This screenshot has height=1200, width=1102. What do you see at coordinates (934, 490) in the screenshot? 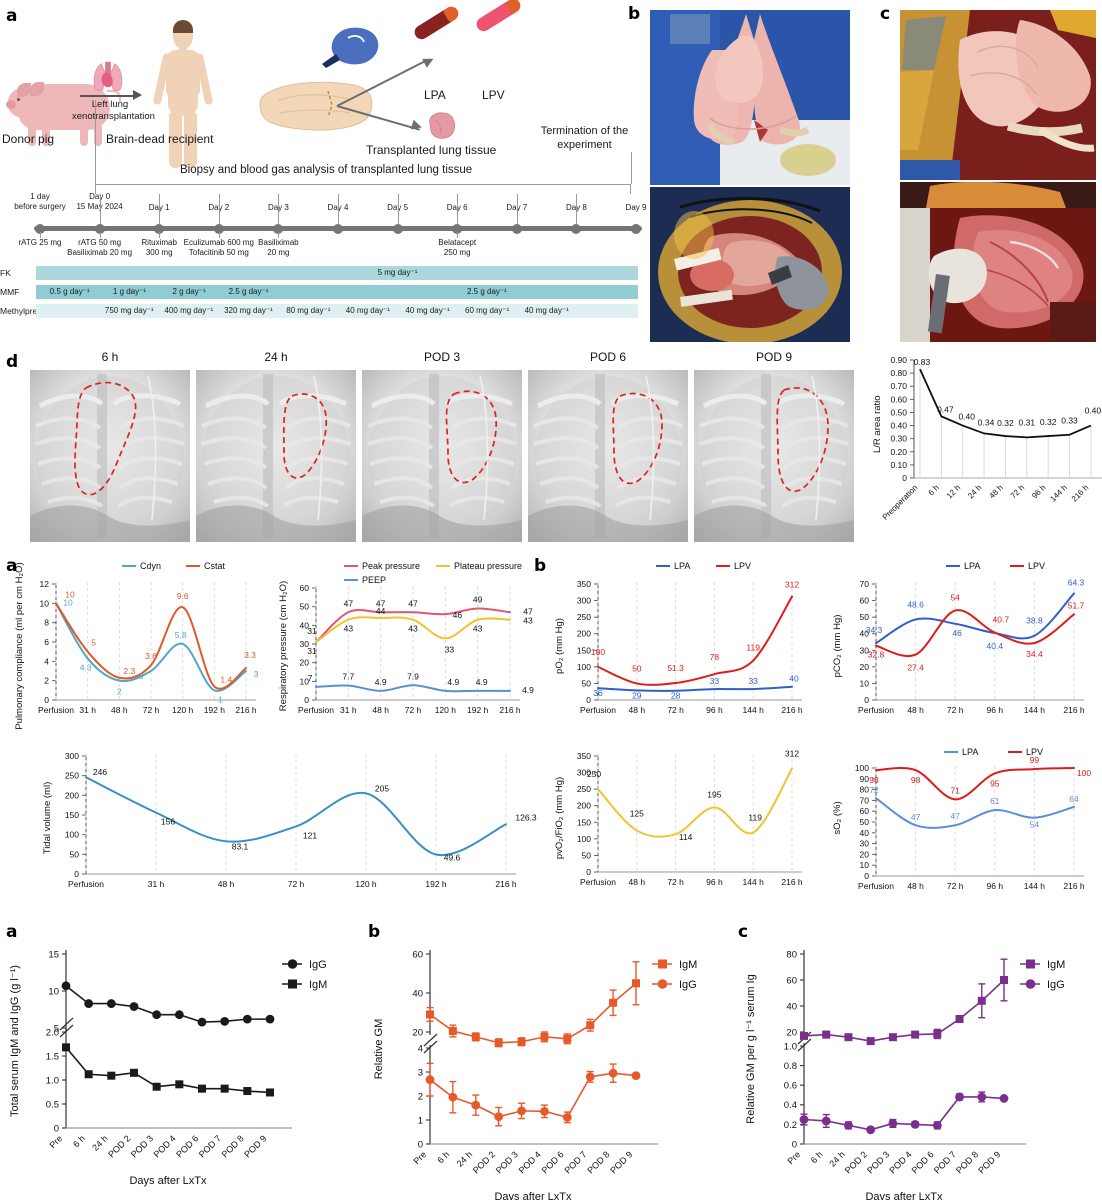
I see `x-tick-label: 6 h` at bounding box center [934, 490].